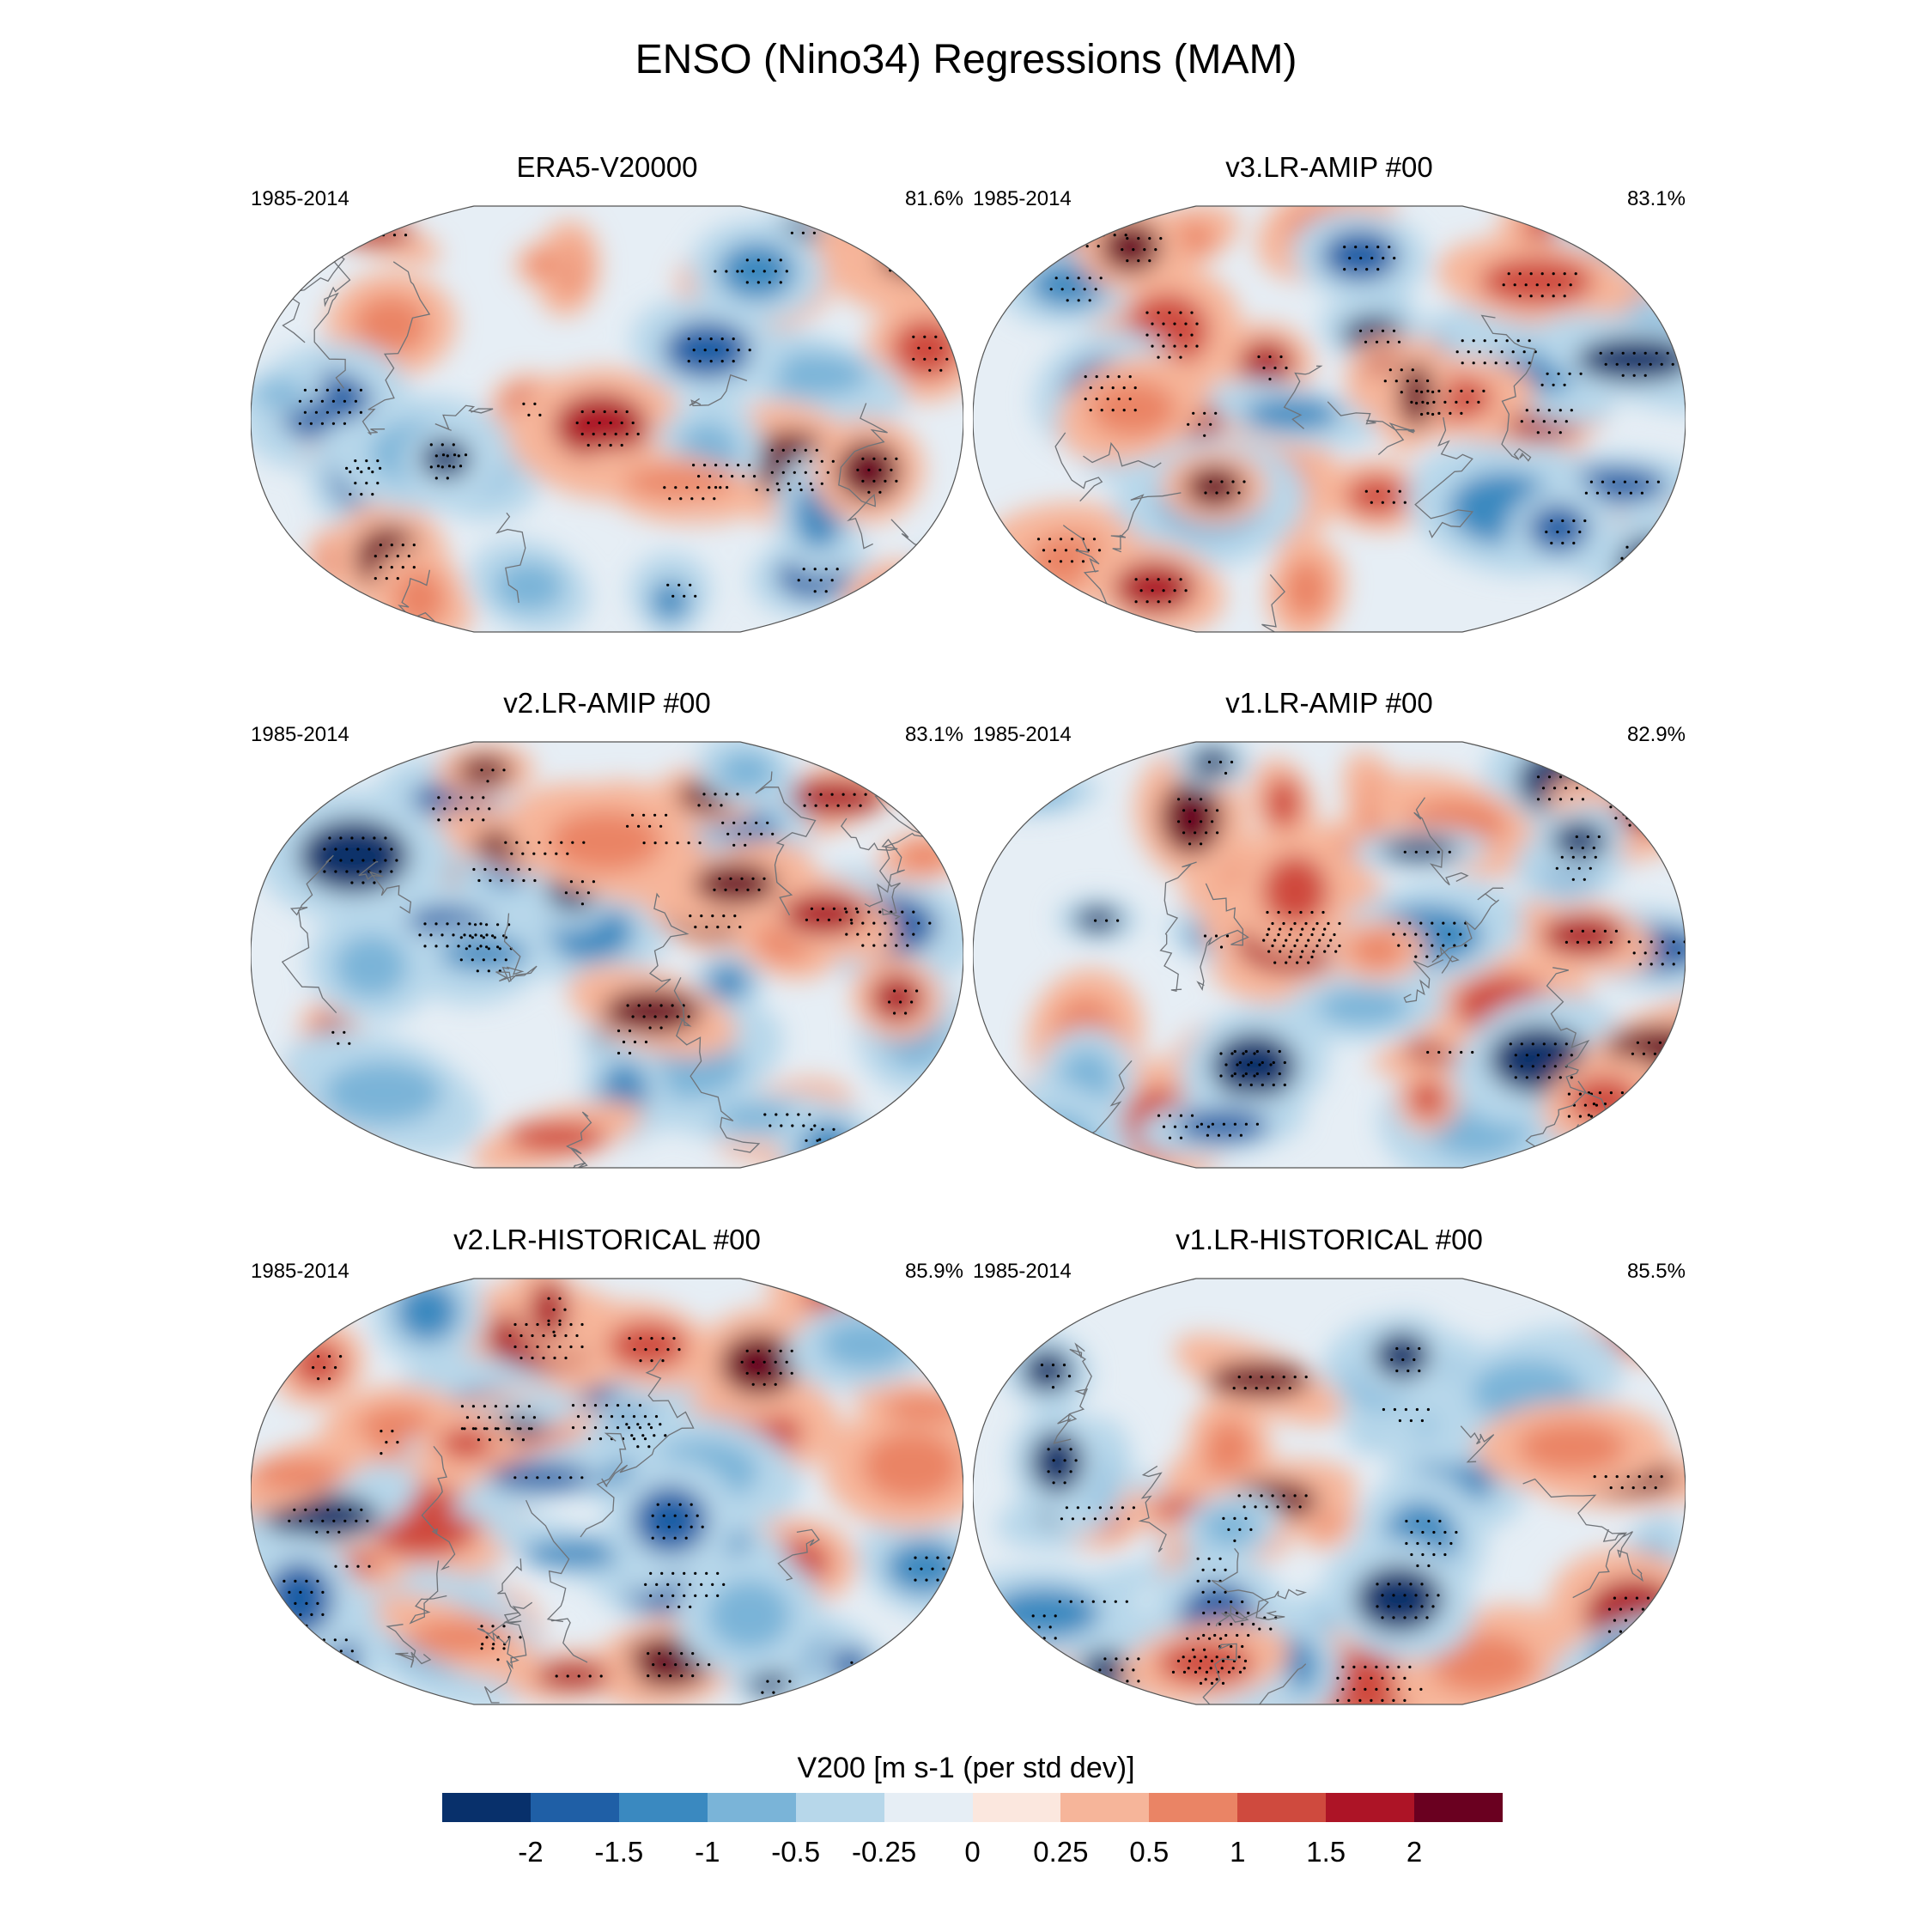 This screenshot has width=1932, height=1932. Describe the element at coordinates (1415, 1852) in the screenshot. I see `colorbar-tick-label: 2` at that location.